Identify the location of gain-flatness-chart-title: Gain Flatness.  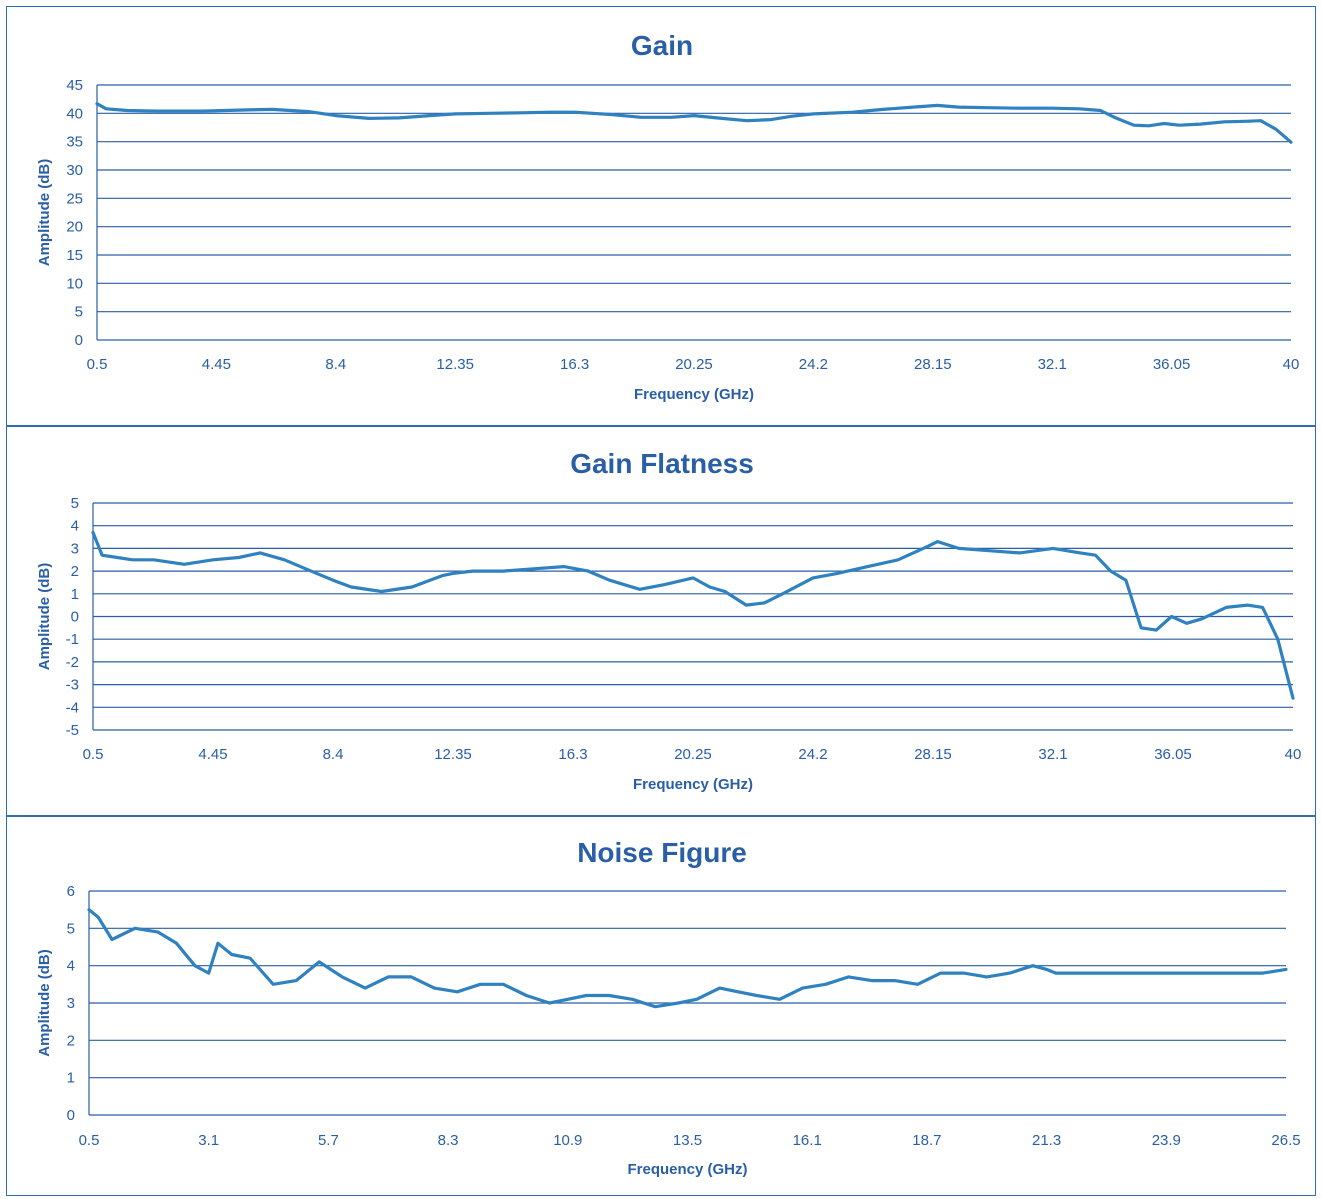
(662, 463).